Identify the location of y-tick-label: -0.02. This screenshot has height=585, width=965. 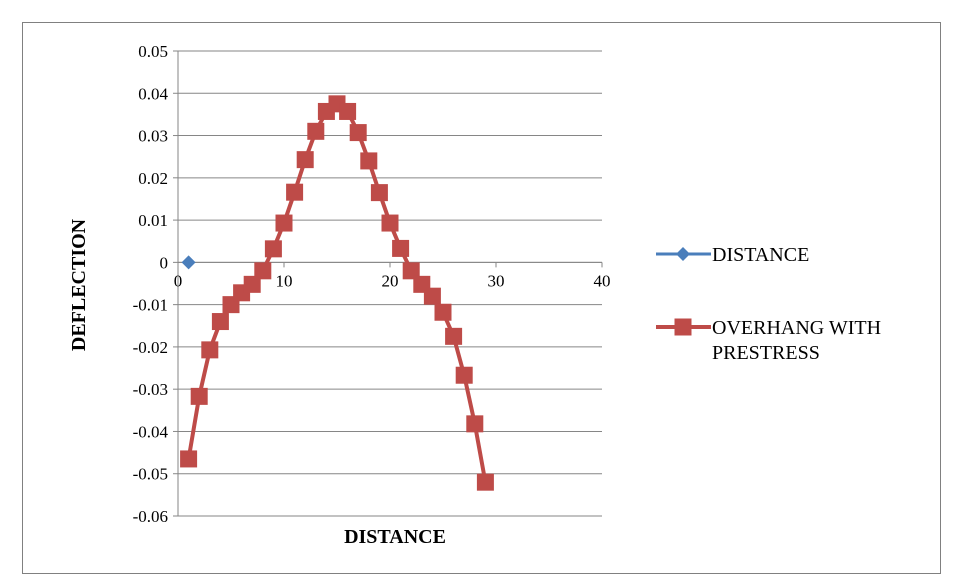
(150, 347).